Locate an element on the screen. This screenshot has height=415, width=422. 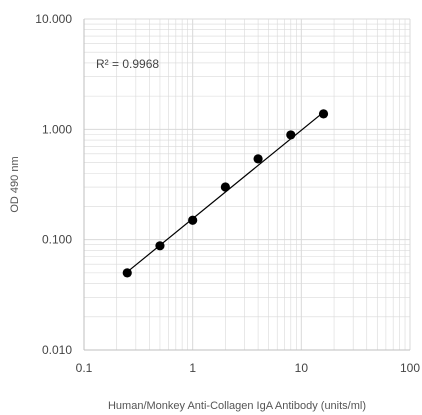
y-tick-label: 1.000 is located at coordinates (57, 129).